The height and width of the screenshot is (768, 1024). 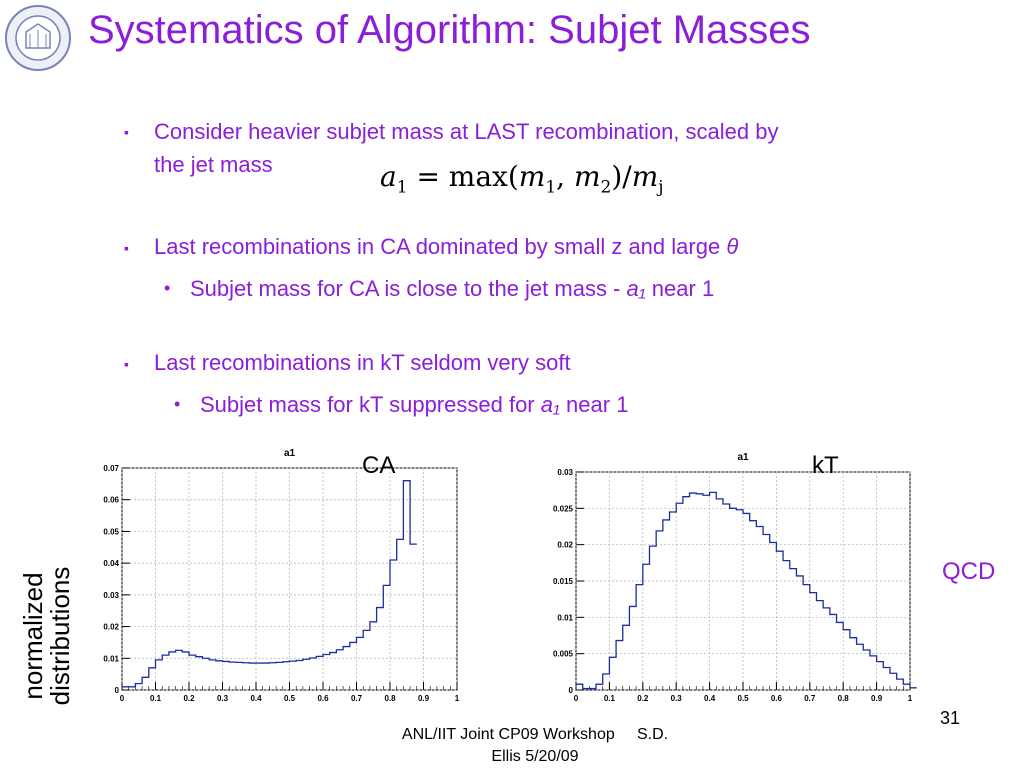 I want to click on histogram-line, so click(x=269, y=584).